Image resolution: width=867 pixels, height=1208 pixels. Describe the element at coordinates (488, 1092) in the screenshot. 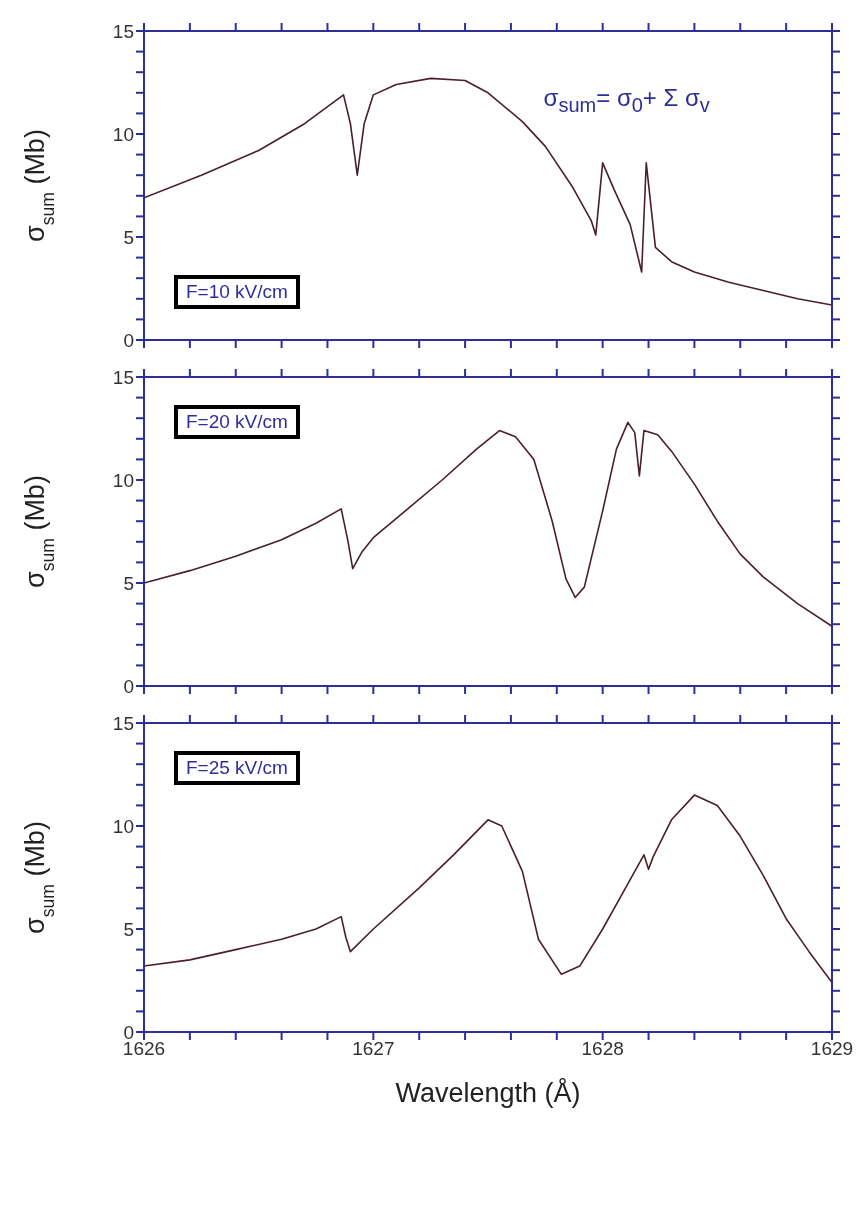

I see `x-axis-title: Wavelength (Å)` at that location.